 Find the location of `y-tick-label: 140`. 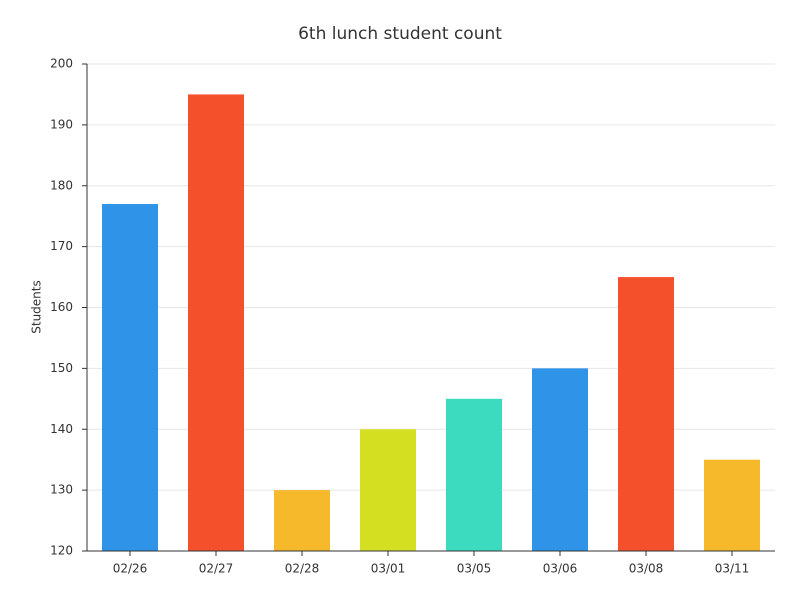

y-tick-label: 140 is located at coordinates (61, 429).